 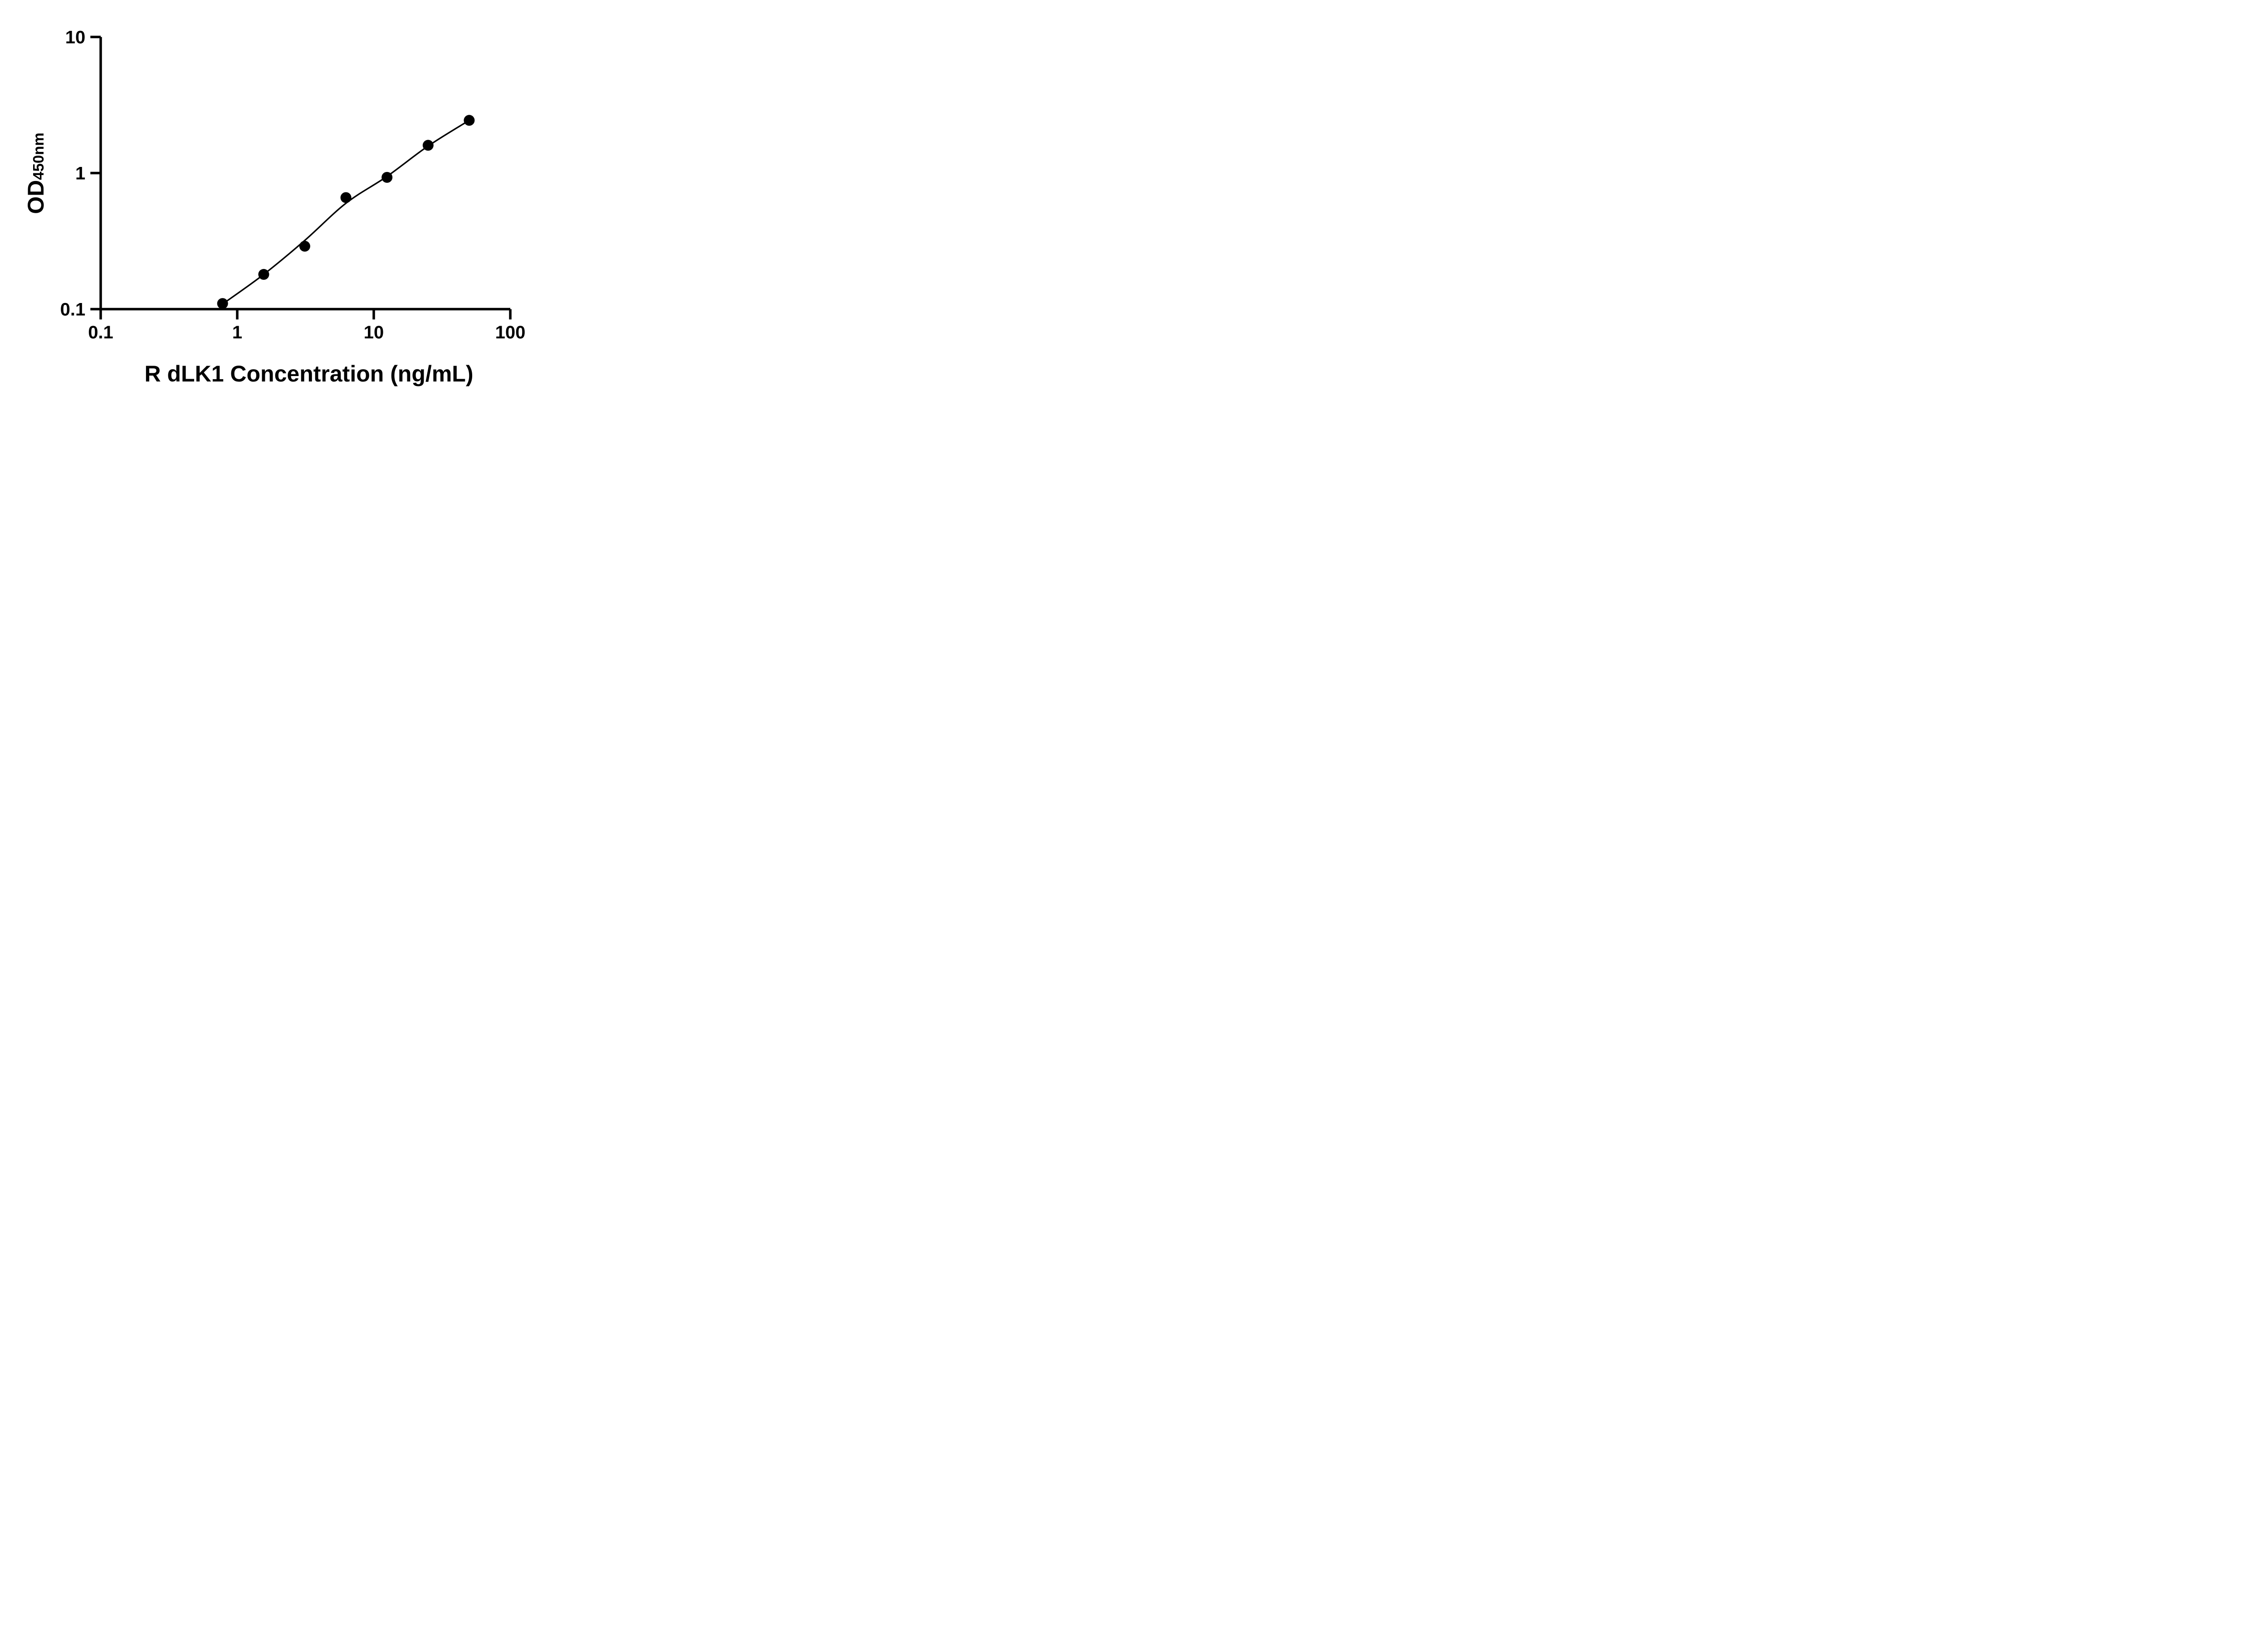 I want to click on y-tick-label: 0.1, so click(x=73, y=310).